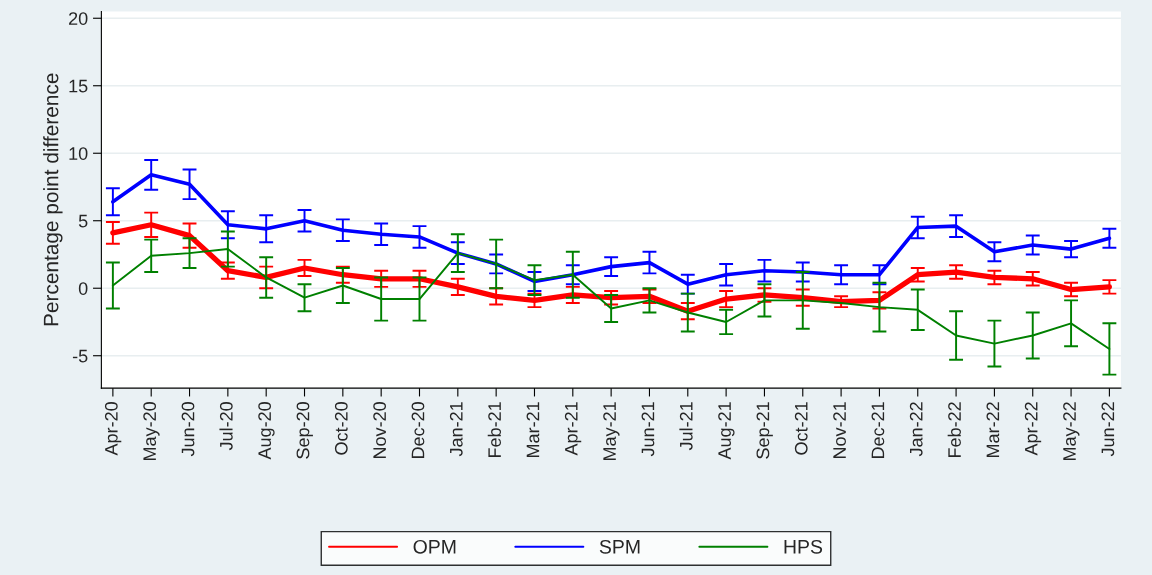 The height and width of the screenshot is (575, 1152). Describe the element at coordinates (1108, 429) in the screenshot. I see `x-tick-label: Jun-22` at that location.